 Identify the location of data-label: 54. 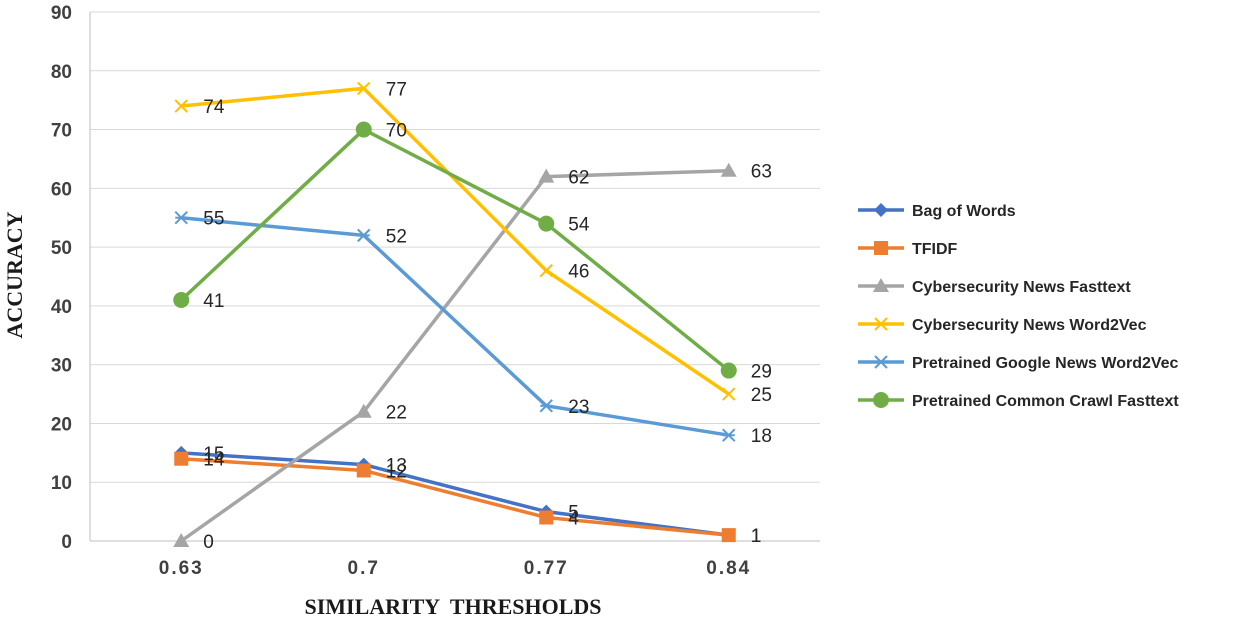
(579, 225).